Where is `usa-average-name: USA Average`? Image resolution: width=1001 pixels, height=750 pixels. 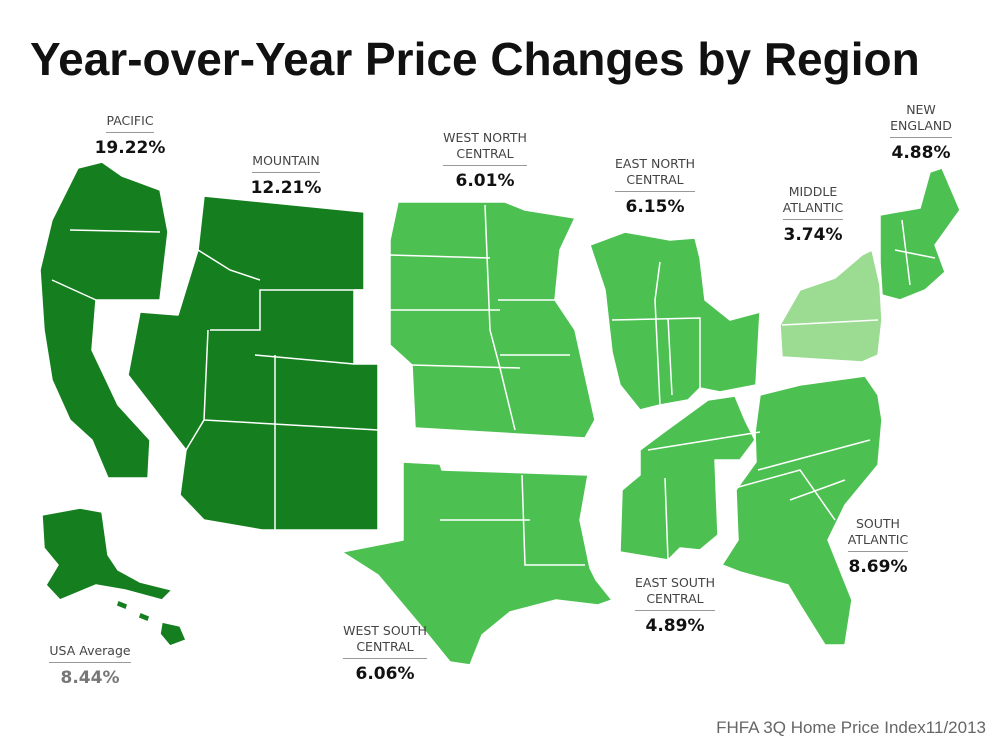
usa-average-name: USA Average is located at coordinates (90, 653).